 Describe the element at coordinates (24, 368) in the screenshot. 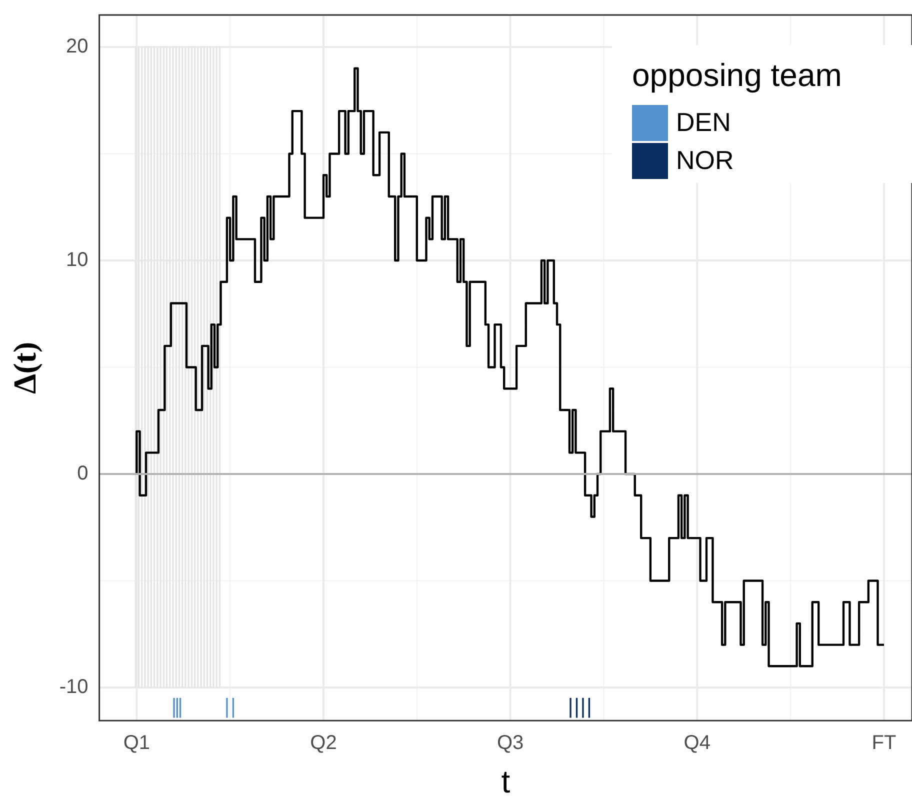

I see `y-axis-title: Δ(t)` at that location.